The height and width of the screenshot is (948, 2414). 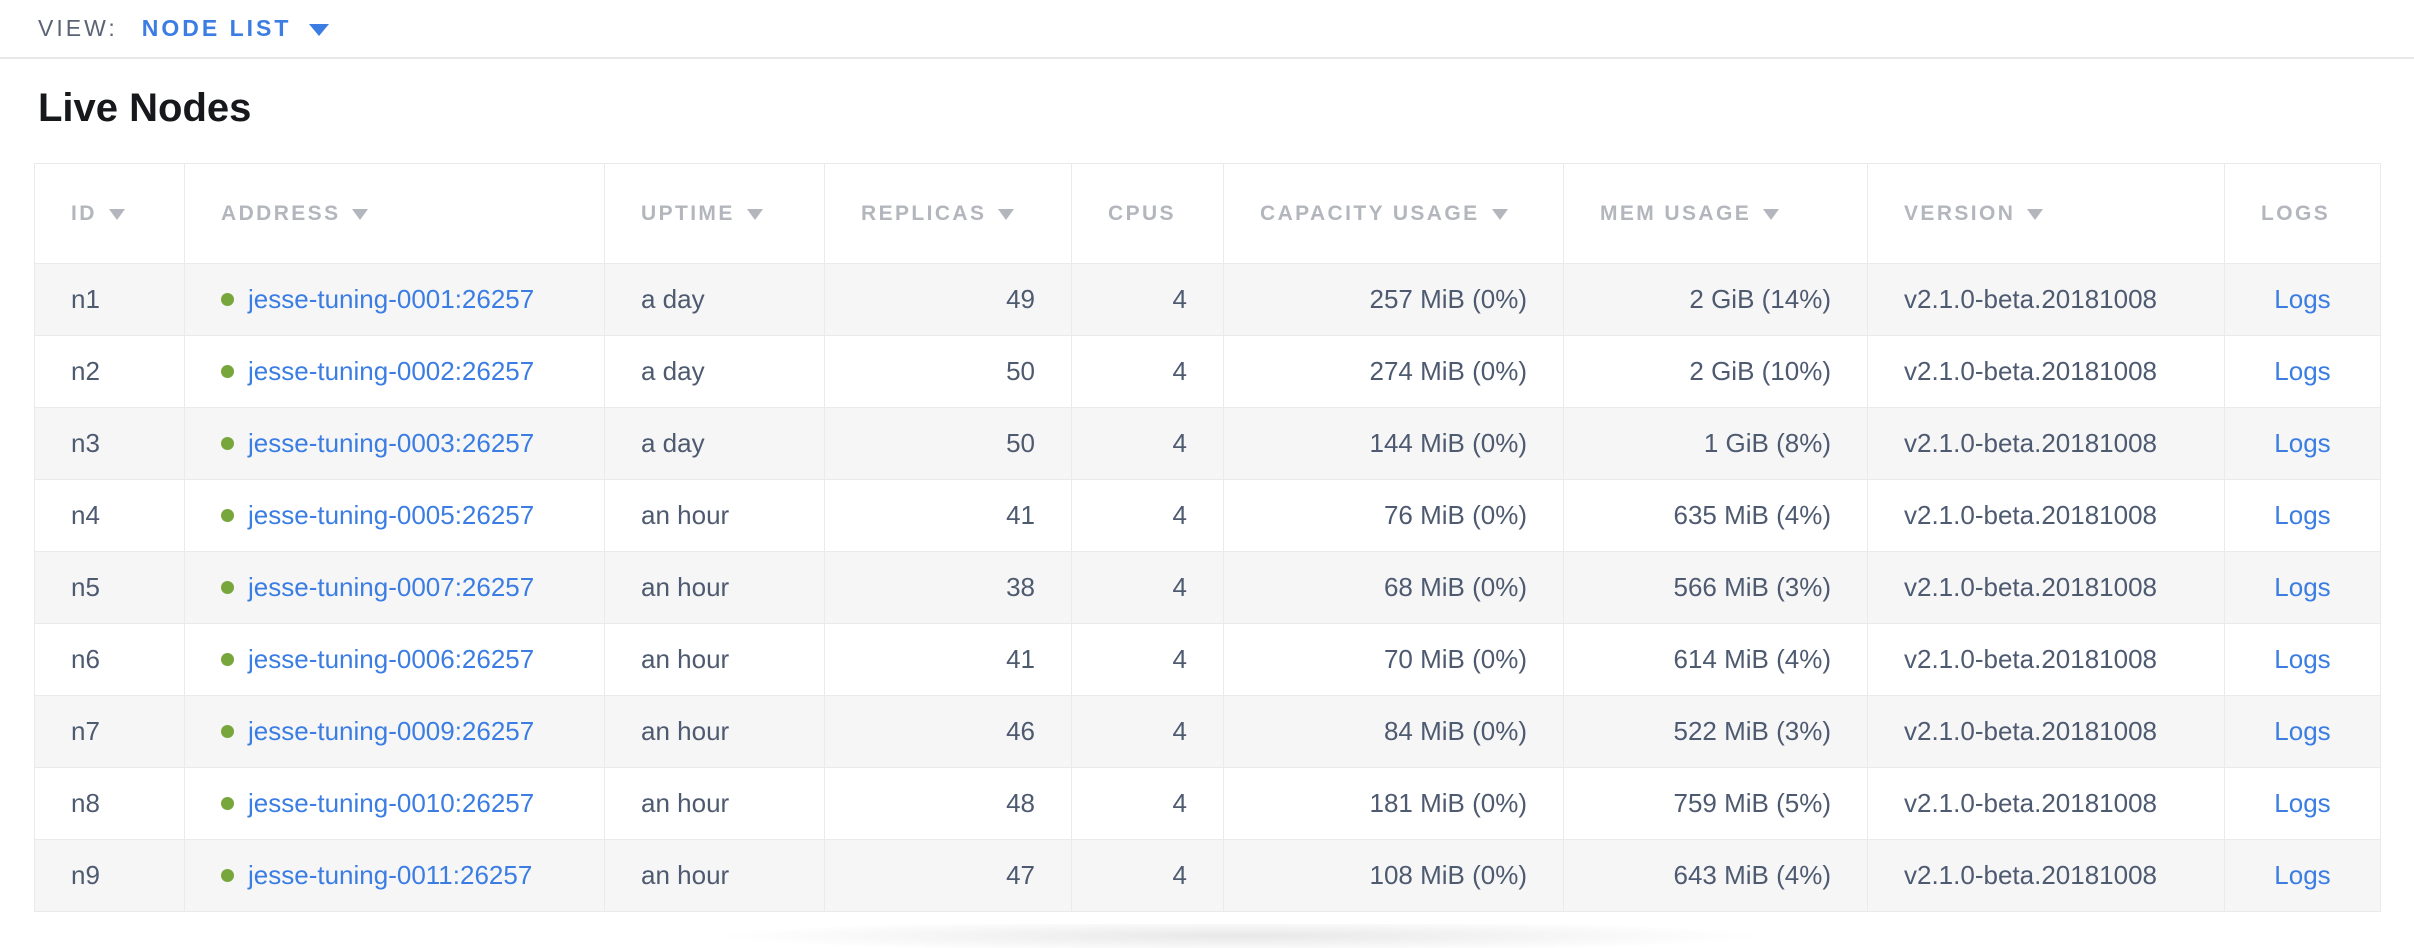 What do you see at coordinates (714, 213) in the screenshot?
I see `column-header-uptime: UPTIME` at bounding box center [714, 213].